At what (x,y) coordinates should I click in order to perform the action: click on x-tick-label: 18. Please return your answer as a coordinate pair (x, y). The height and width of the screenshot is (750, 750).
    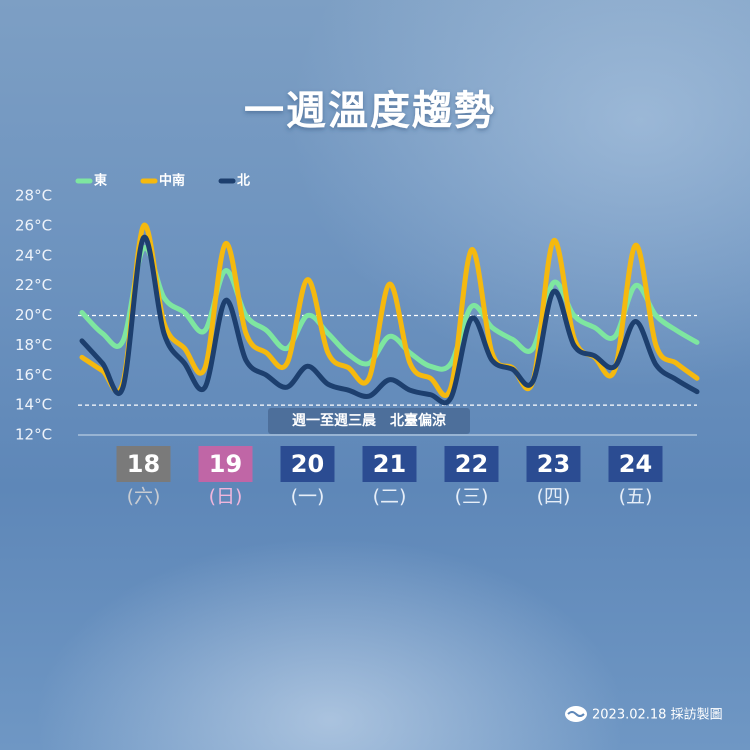
    Looking at the image, I should click on (143, 464).